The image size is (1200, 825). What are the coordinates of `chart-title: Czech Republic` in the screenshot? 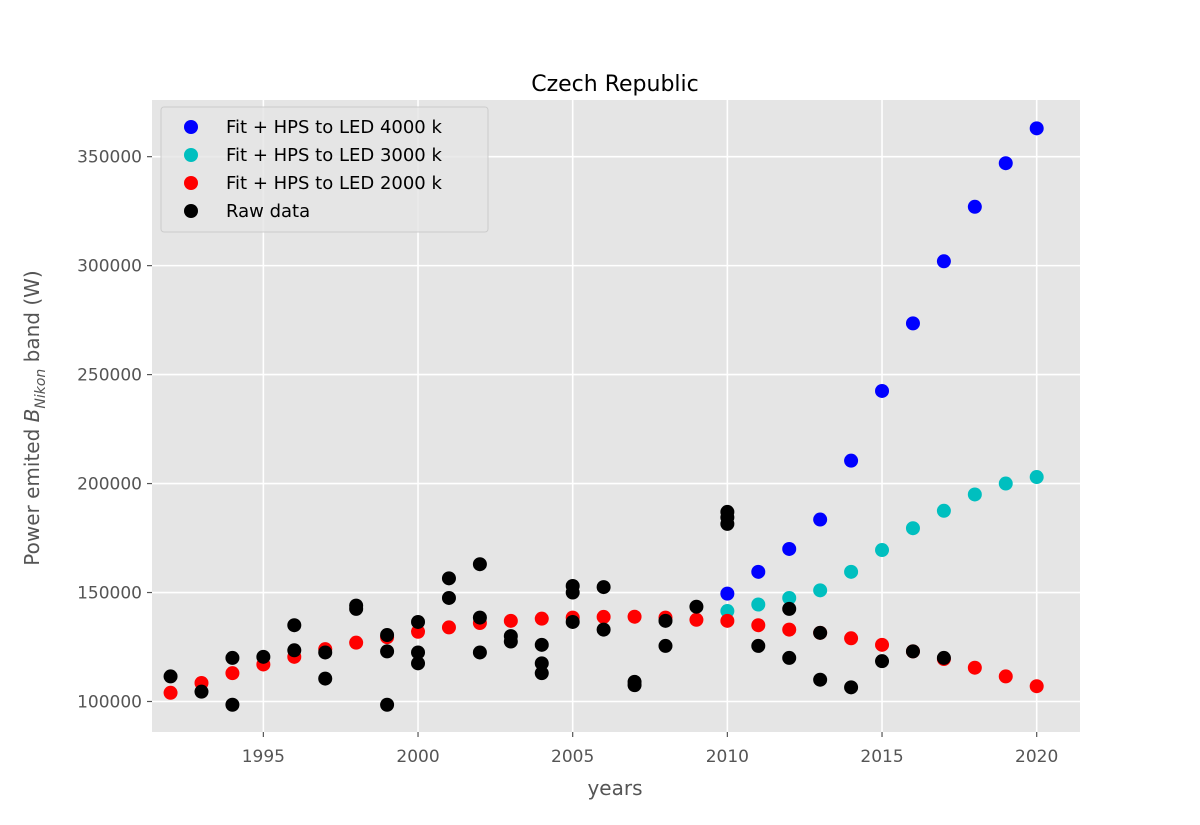 It's located at (615, 84).